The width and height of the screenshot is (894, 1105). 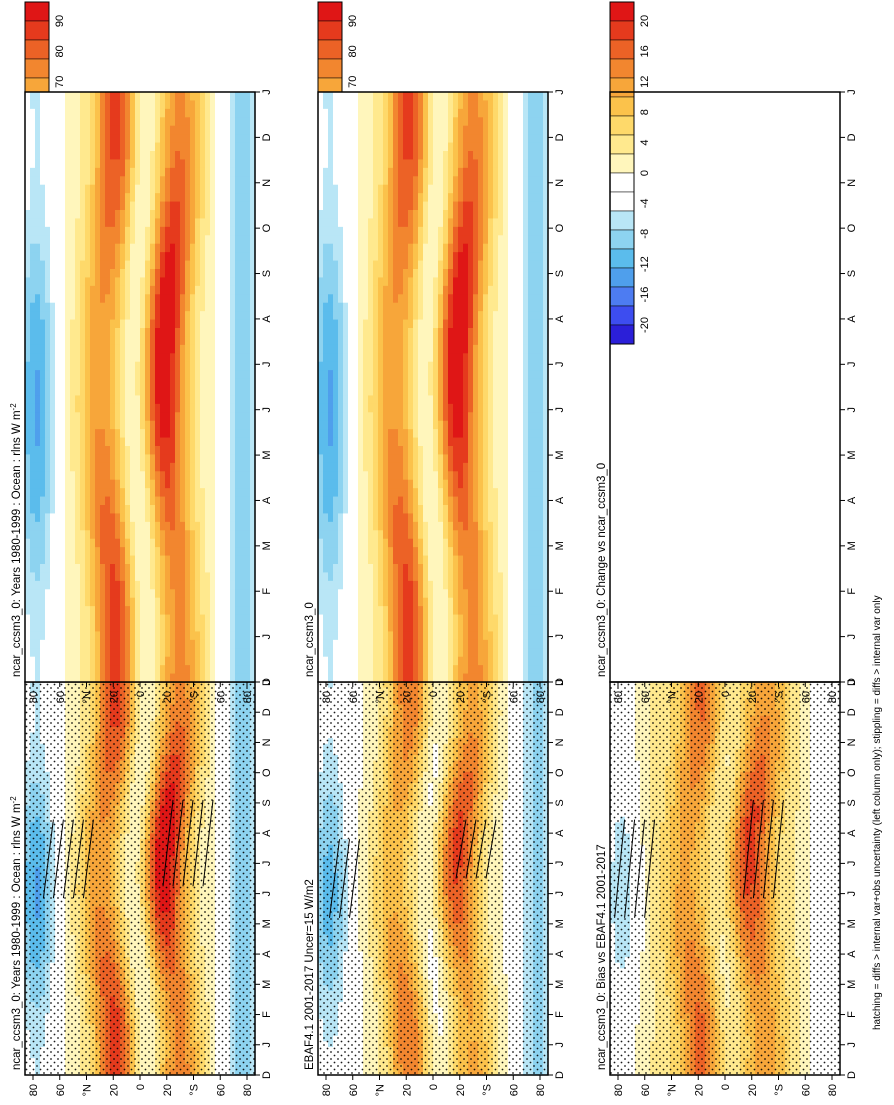 I want to click on colorbar-label: 90, so click(x=60, y=21).